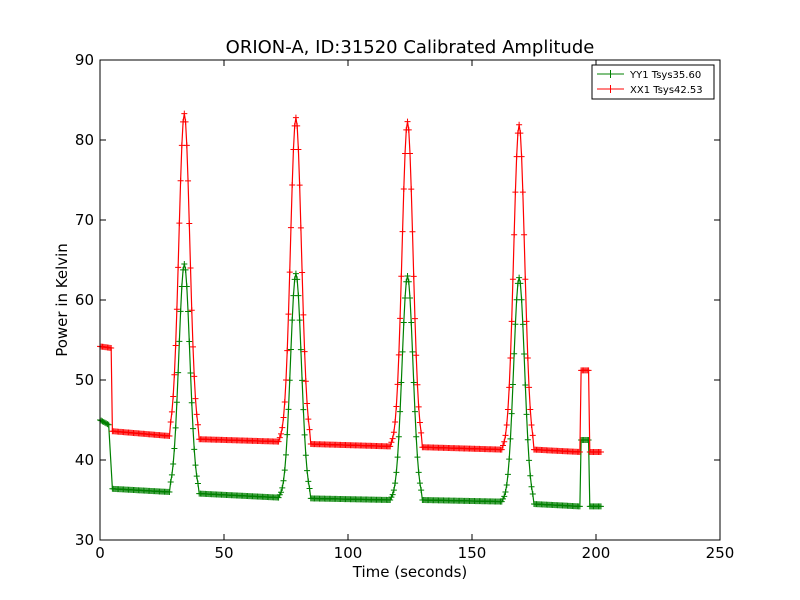 This screenshot has height=600, width=800. Describe the element at coordinates (410, 572) in the screenshot. I see `x-axis-label: Time (seconds)` at that location.